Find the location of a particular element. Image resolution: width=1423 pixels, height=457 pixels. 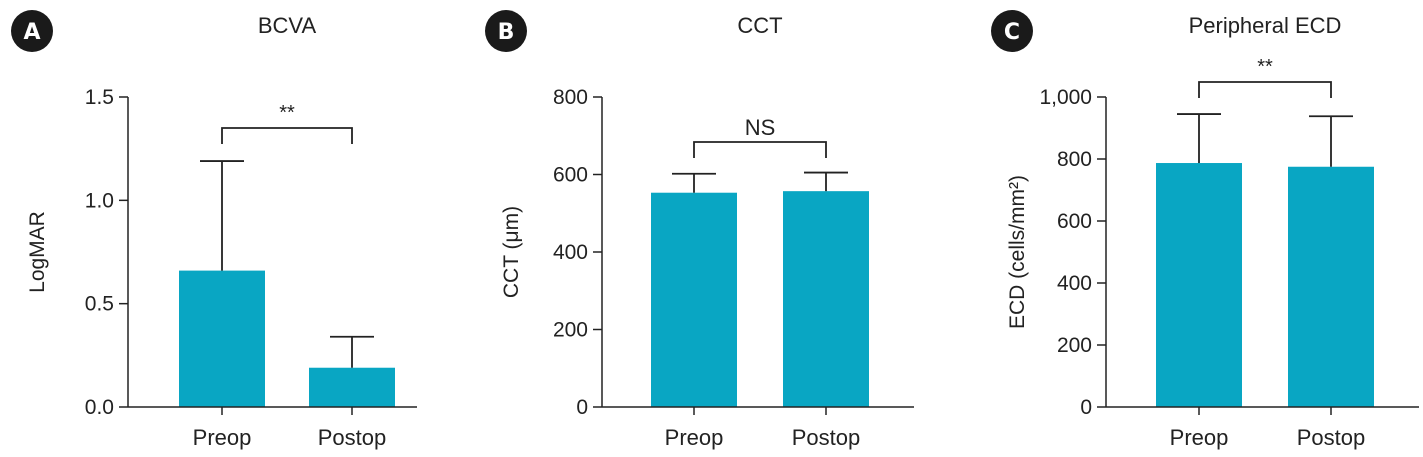

panel-letter: A is located at coordinates (31, 32).